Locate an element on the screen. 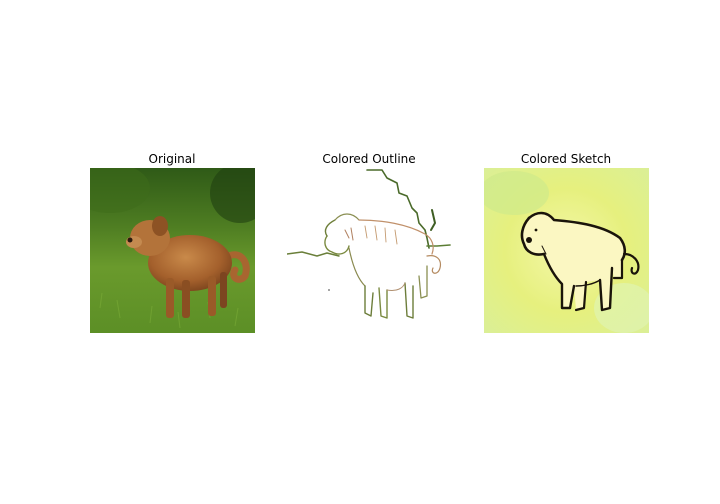 Image resolution: width=720 pixels, height=504 pixels. colored-outline-image is located at coordinates (369, 250).